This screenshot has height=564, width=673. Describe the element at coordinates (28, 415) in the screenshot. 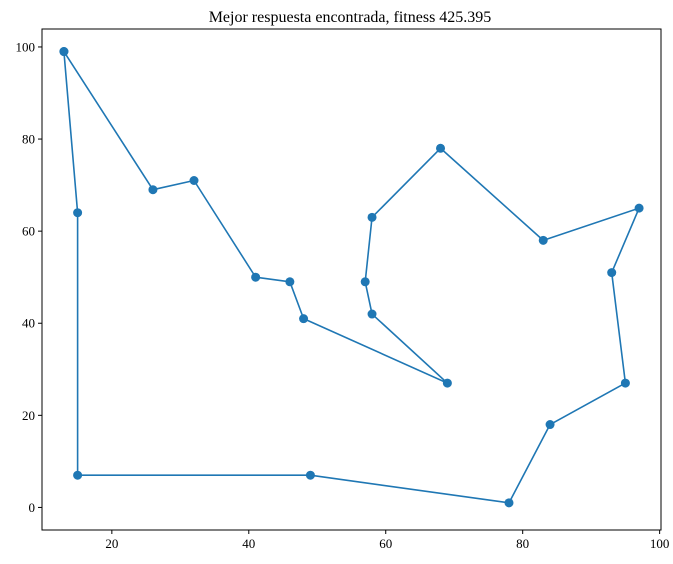

I see `y-tick-label: 20` at that location.